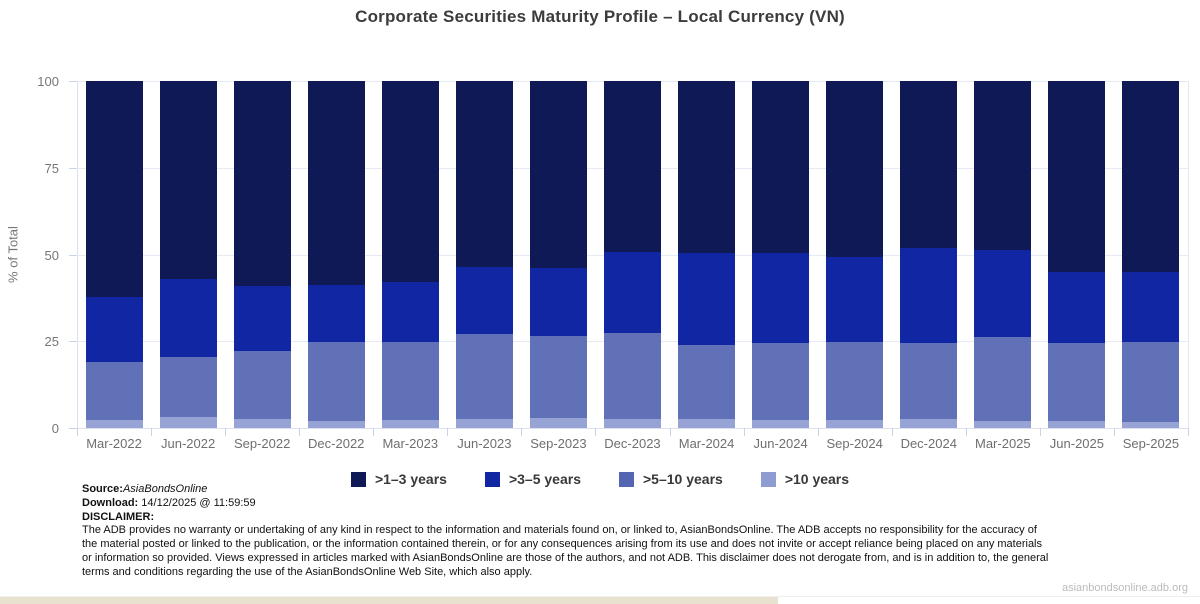 Image resolution: width=1200 pixels, height=604 pixels. What do you see at coordinates (1151, 425) in the screenshot?
I see `bar-segment-10years-Sep-2025` at bounding box center [1151, 425].